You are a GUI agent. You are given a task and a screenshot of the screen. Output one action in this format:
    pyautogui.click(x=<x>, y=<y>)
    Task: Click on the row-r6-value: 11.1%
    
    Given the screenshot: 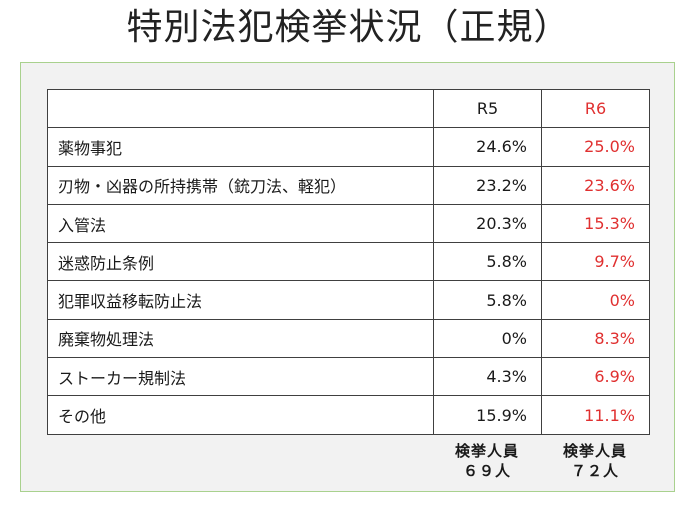 What is the action you would take?
    pyautogui.click(x=595, y=415)
    